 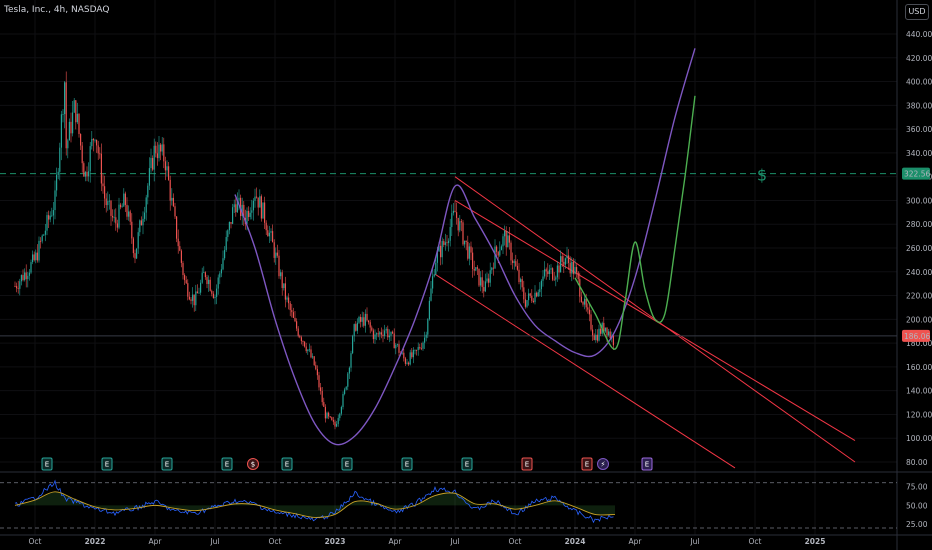 I want to click on price-tick-label: 440.00, so click(x=919, y=34).